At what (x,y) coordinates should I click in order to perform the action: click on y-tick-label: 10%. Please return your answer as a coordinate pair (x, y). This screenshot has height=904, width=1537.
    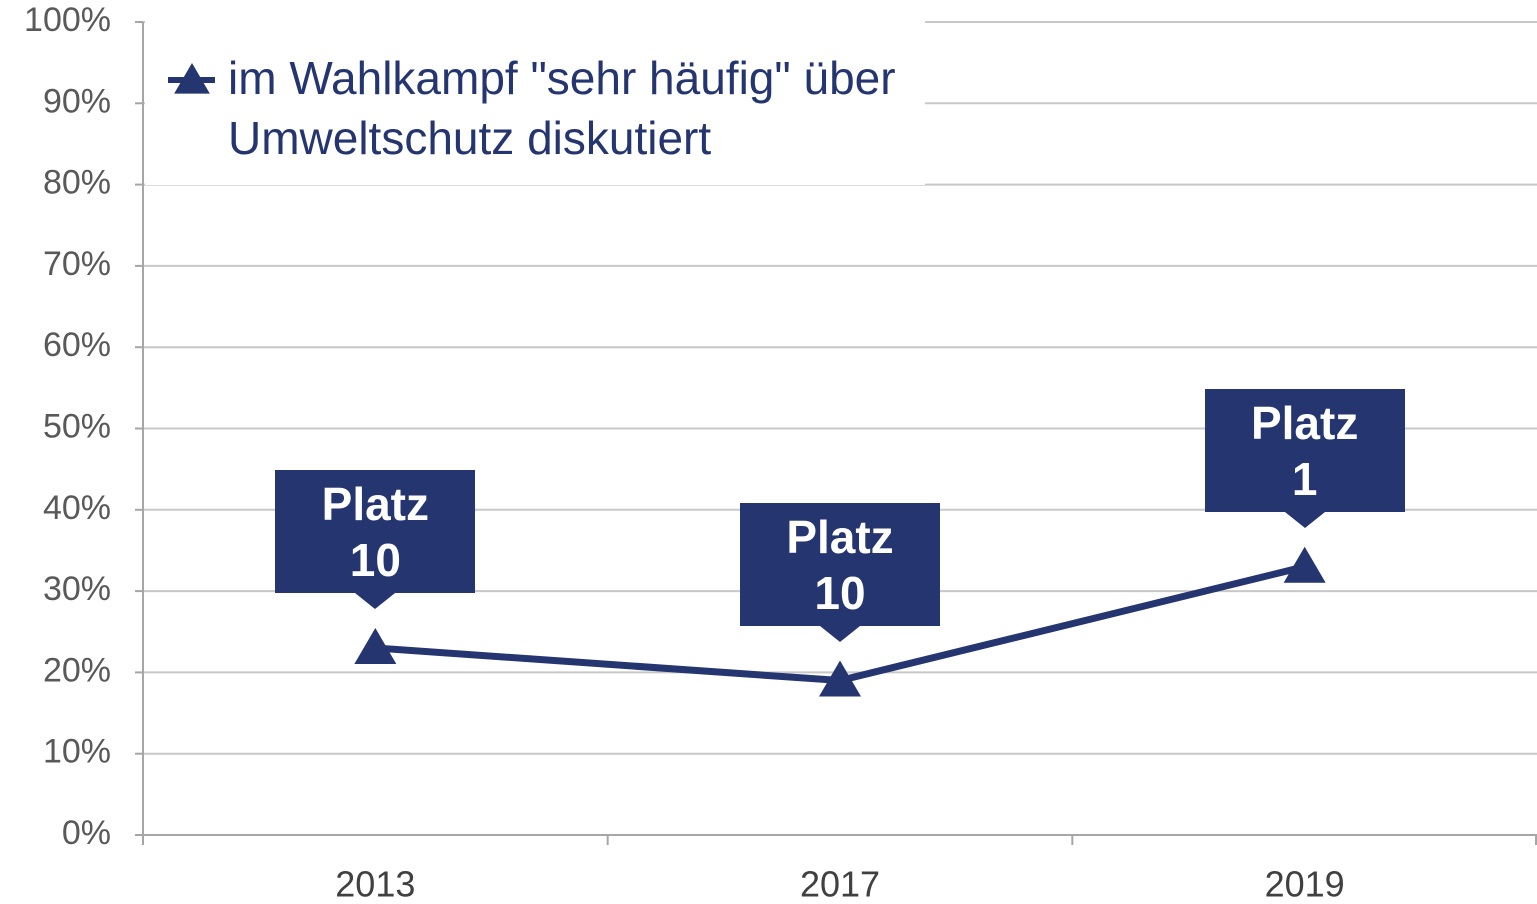
    Looking at the image, I should click on (77, 752).